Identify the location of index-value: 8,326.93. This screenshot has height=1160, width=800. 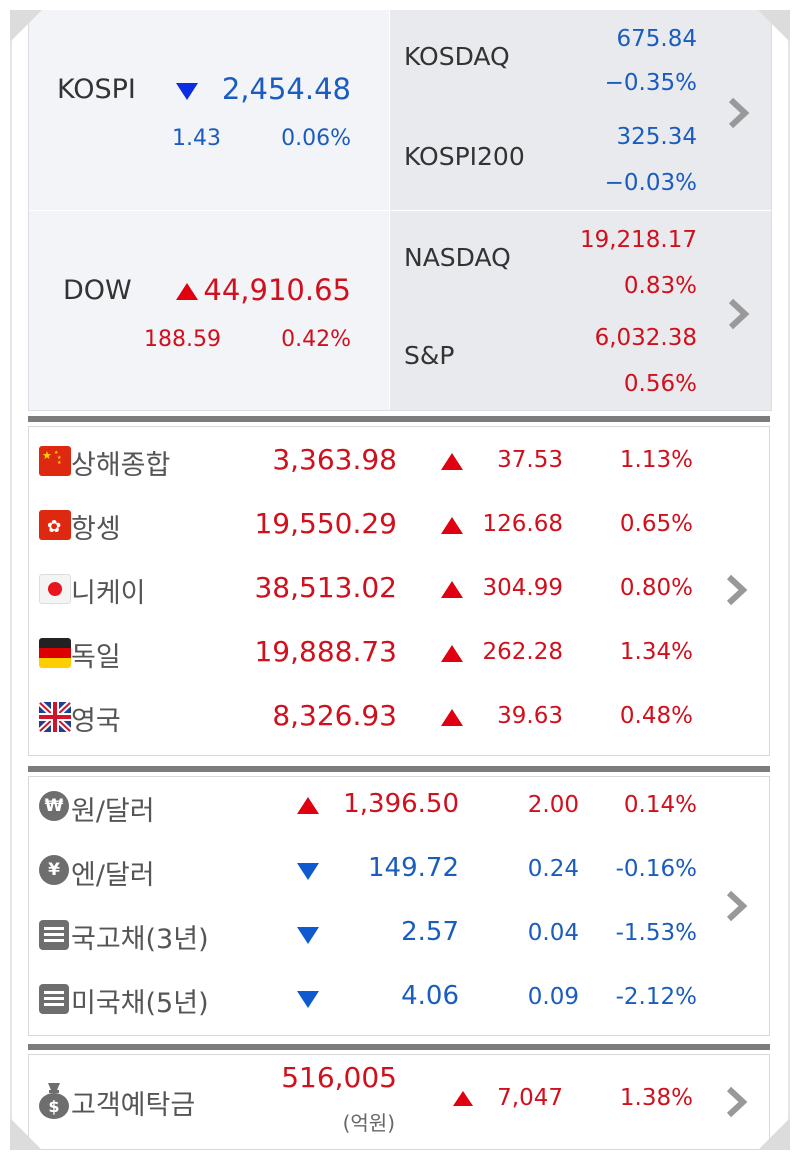
(334, 715).